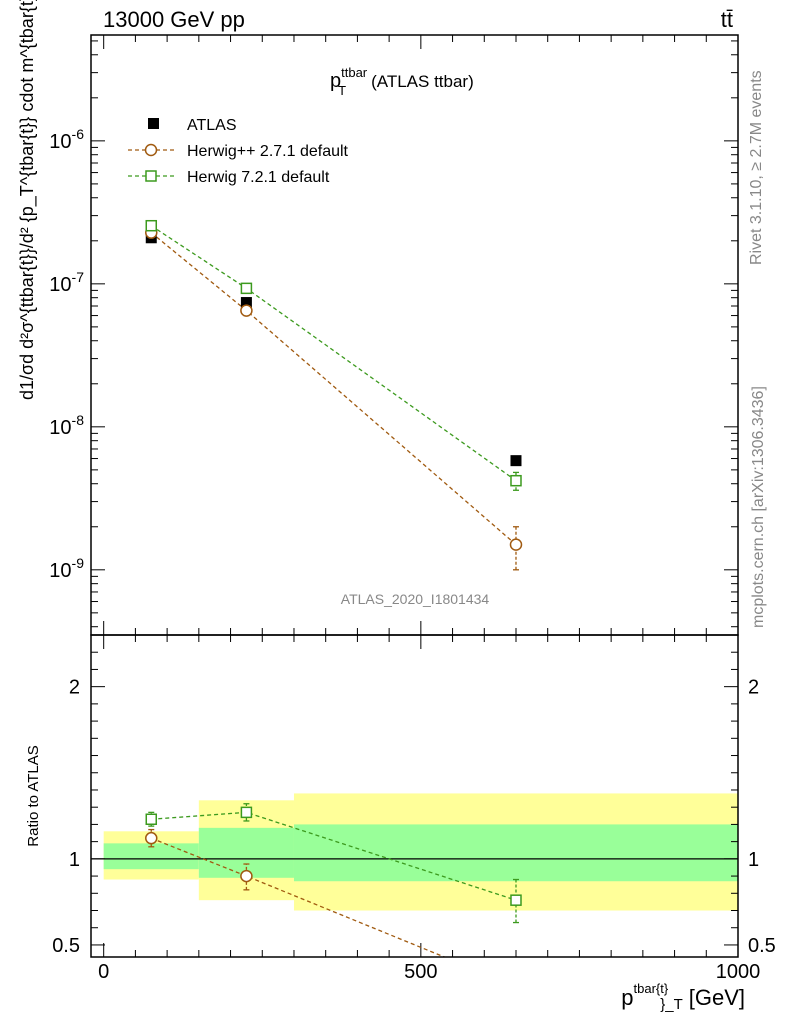  Describe the element at coordinates (415, 599) in the screenshot. I see `analysis-watermark: ATLAS_2020_I1801434` at that location.